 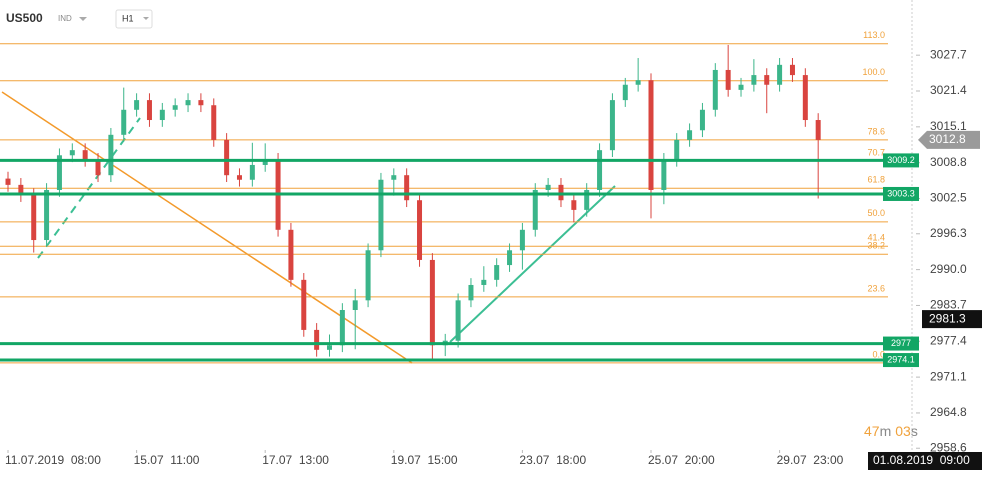 I want to click on y-tick-label: 2990.0, so click(x=948, y=269).